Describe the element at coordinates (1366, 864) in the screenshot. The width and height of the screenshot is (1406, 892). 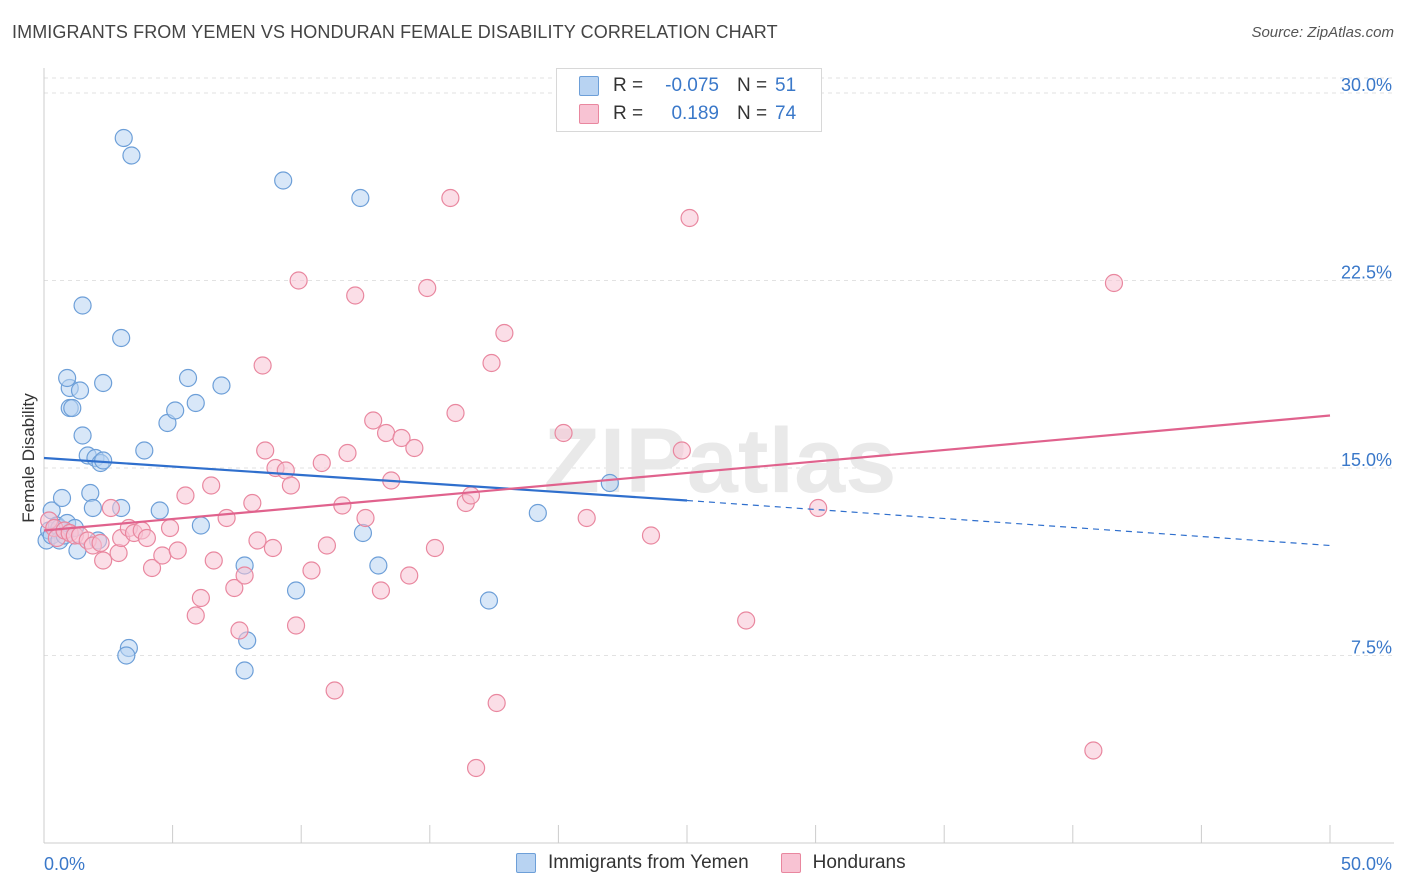
I see `x-tick-label: 50.0%` at that location.